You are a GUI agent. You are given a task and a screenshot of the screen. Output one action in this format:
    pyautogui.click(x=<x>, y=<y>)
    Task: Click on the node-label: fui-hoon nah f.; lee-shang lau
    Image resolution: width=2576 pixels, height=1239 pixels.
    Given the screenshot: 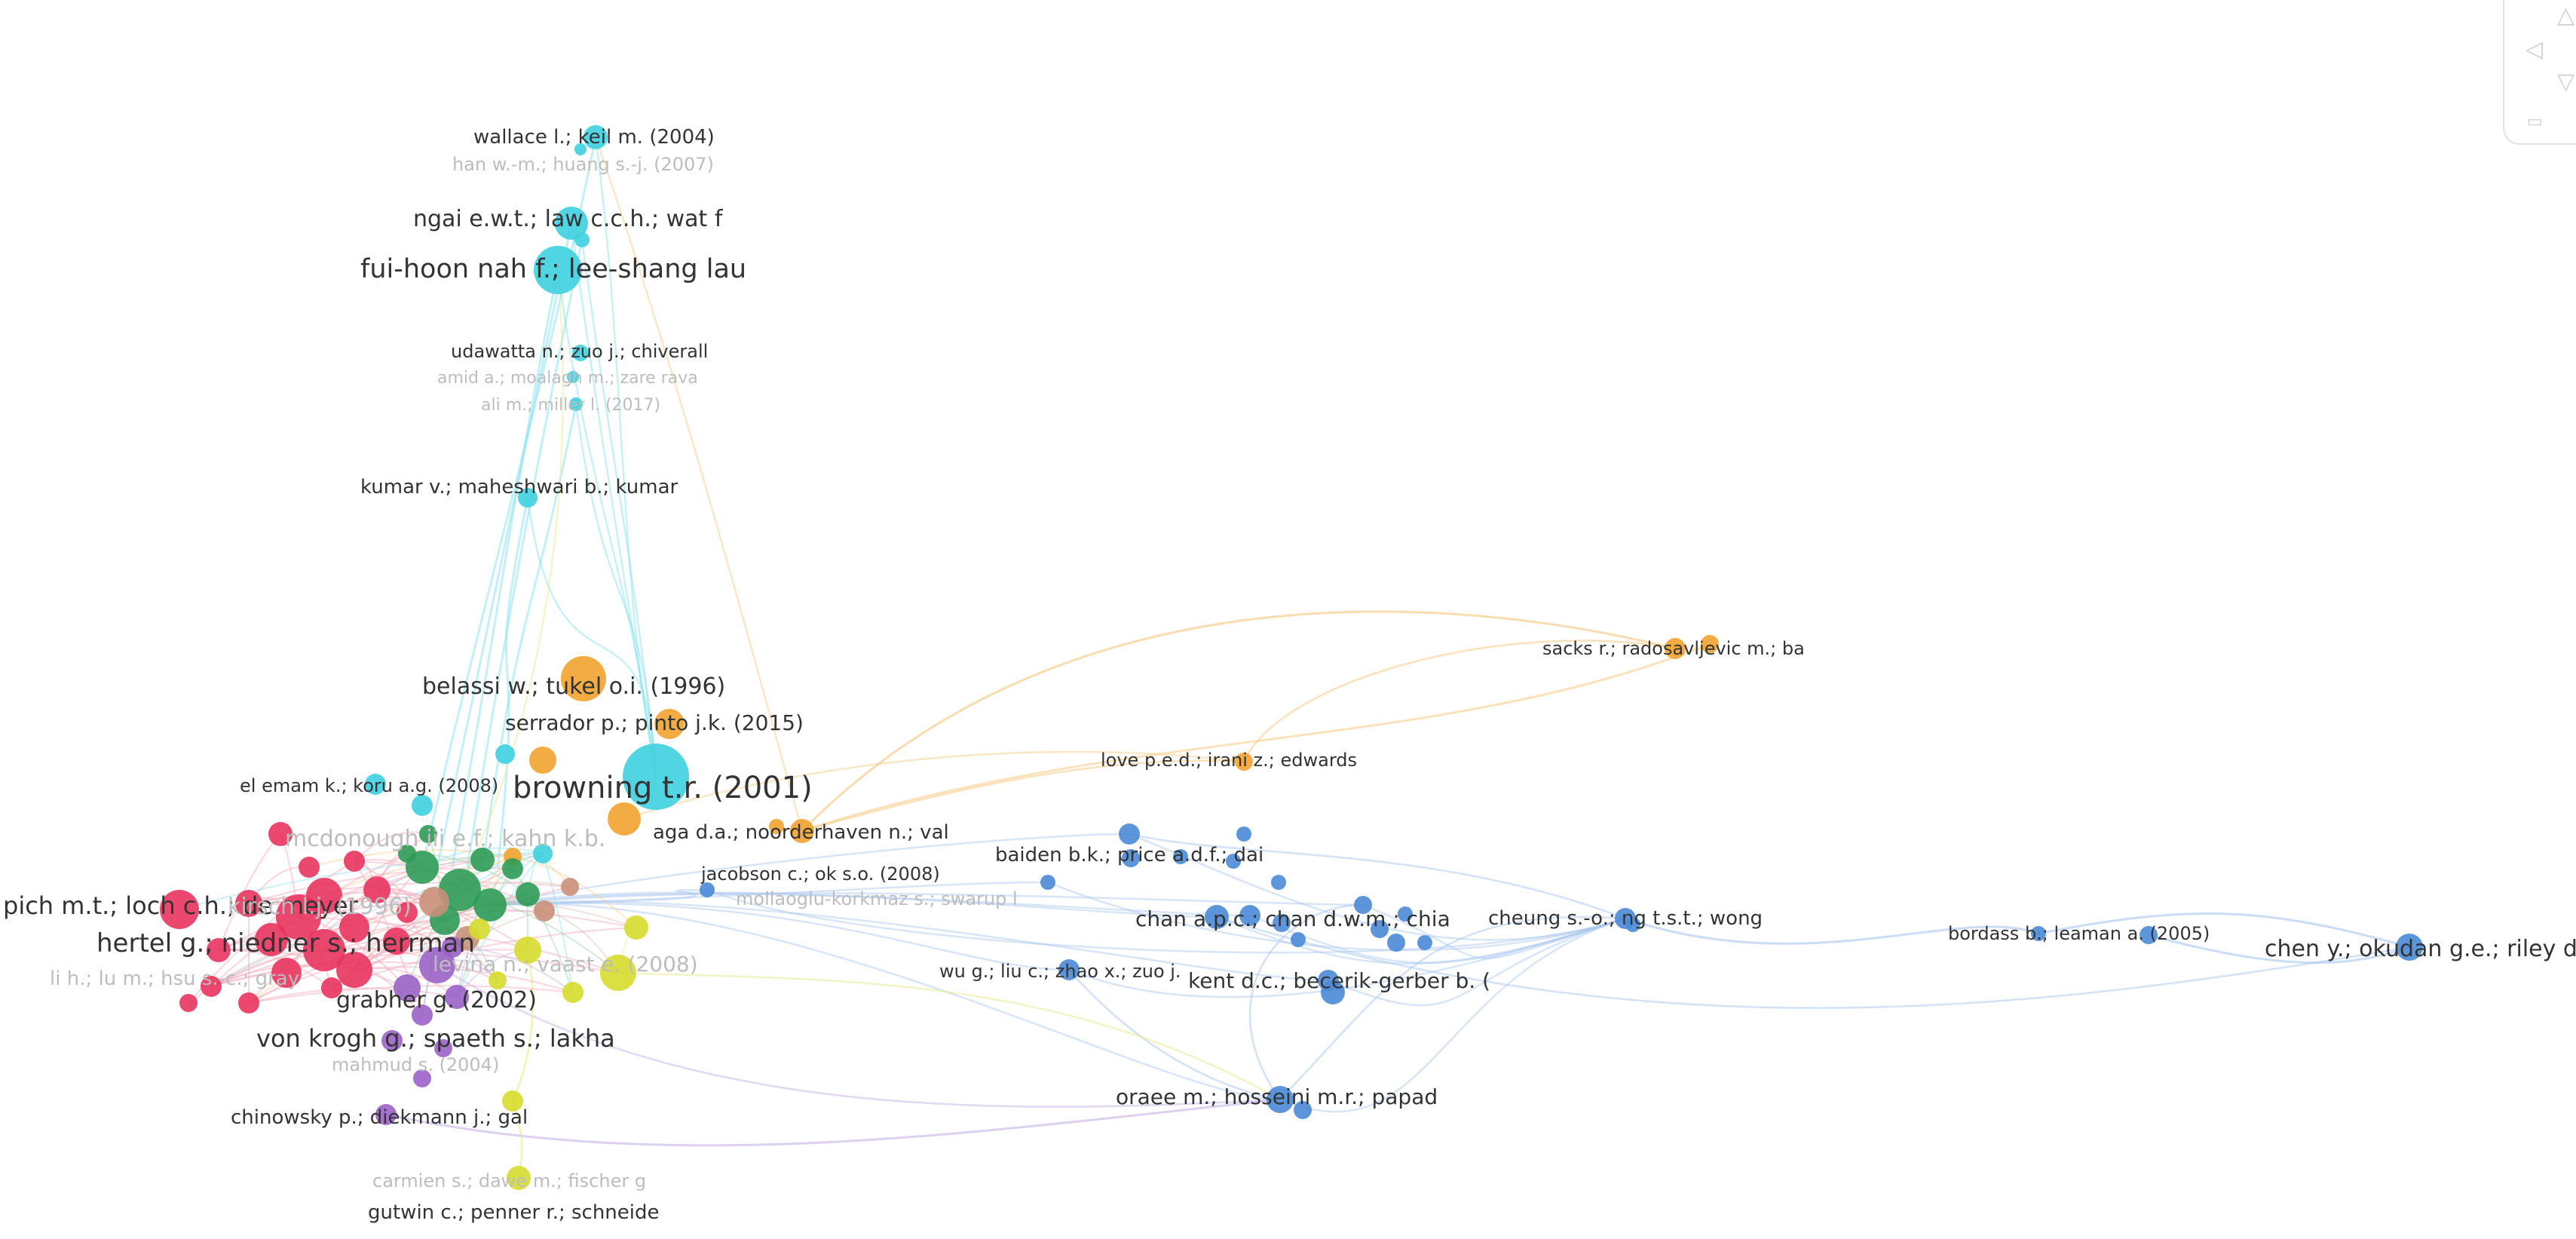 What is the action you would take?
    pyautogui.click(x=553, y=269)
    